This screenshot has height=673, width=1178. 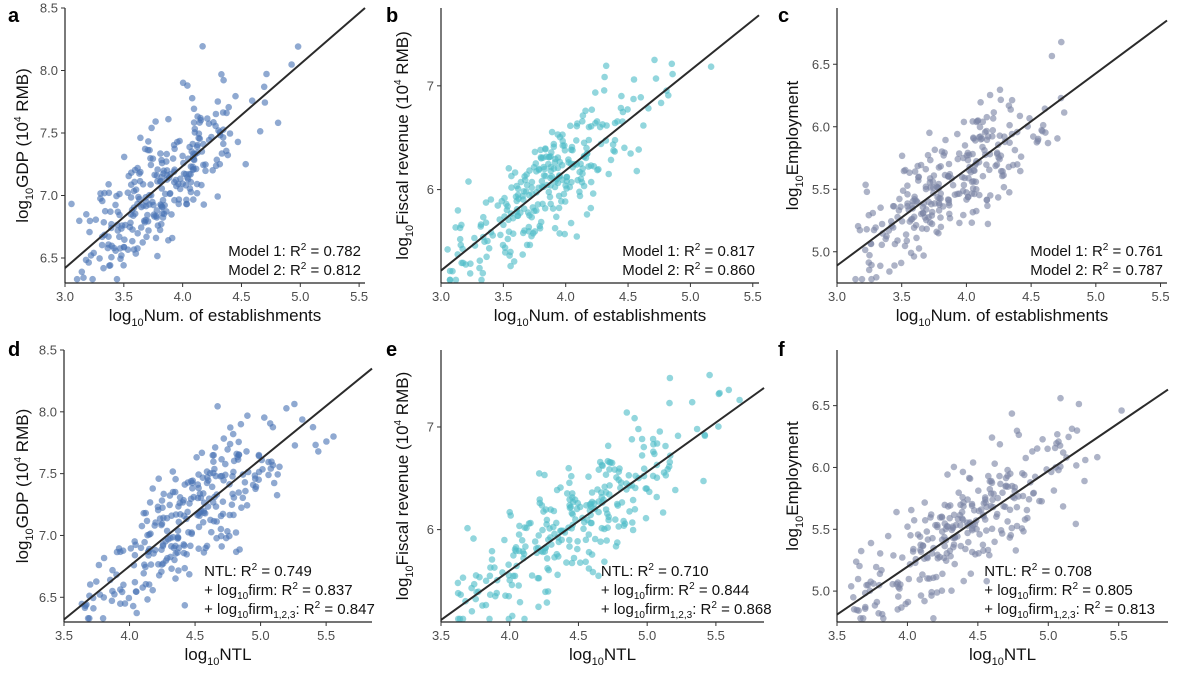 What do you see at coordinates (220, 609) in the screenshot?
I see `annotation-text: + log` at bounding box center [220, 609].